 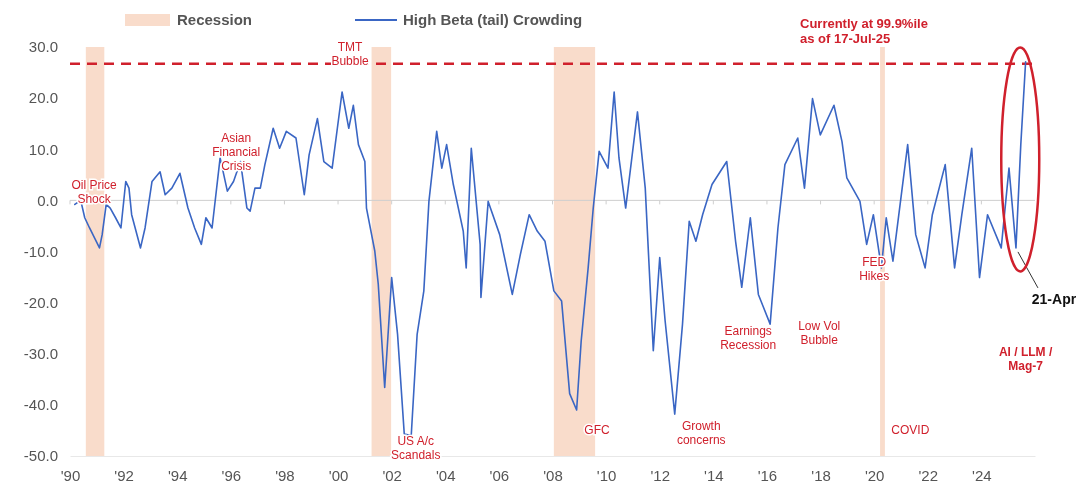 What do you see at coordinates (47, 200) in the screenshot?
I see `y-tick-label: 0.0` at bounding box center [47, 200].